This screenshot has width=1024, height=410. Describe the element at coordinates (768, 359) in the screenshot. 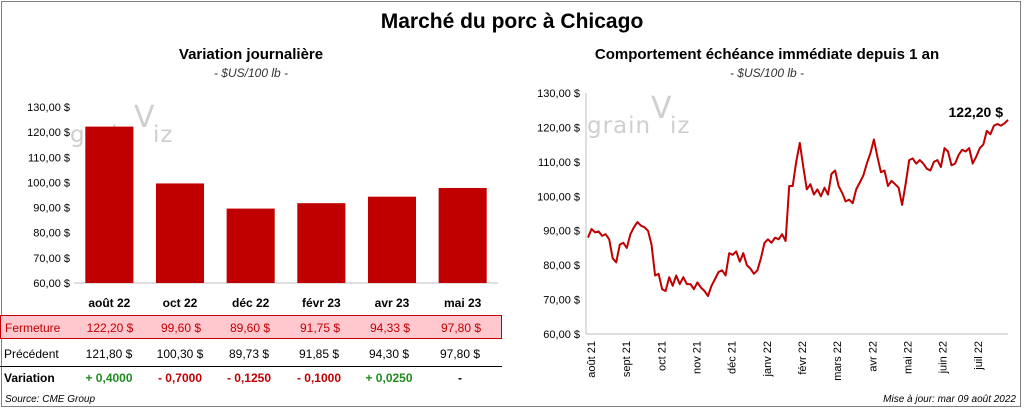

I see `x-tick-label: janv 22` at that location.